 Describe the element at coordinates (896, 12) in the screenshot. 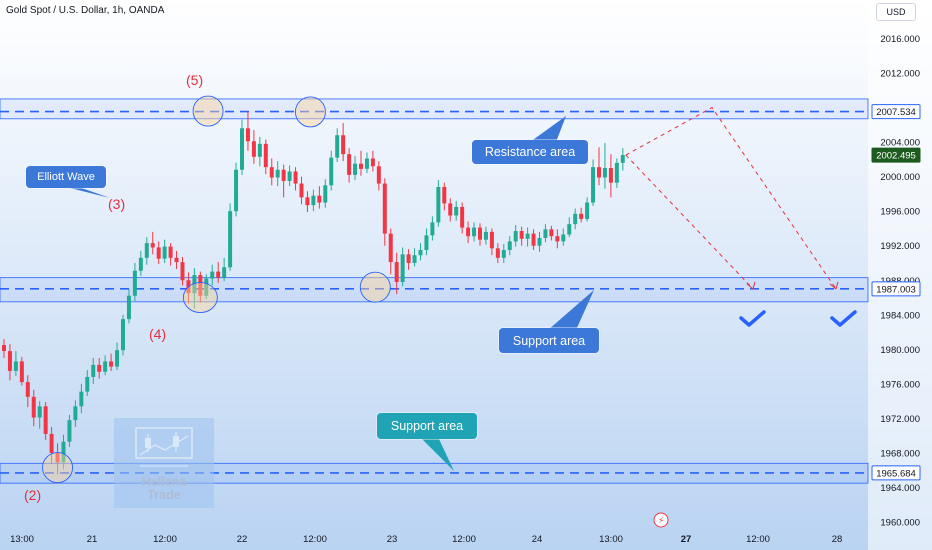

I see `currency-button: USD` at that location.